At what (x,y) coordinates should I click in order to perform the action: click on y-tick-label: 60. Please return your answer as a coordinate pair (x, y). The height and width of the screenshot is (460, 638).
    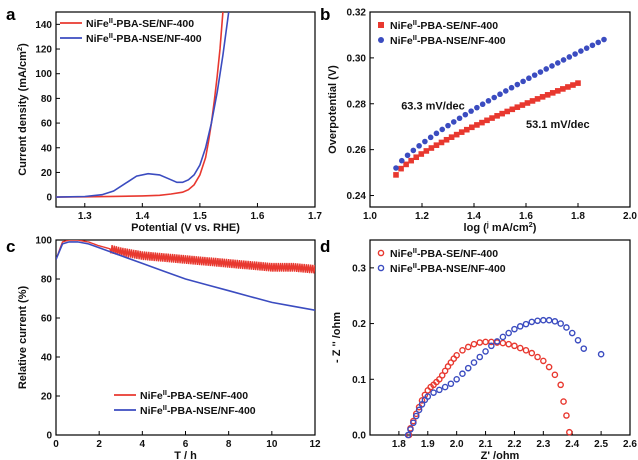
    Looking at the image, I should click on (47, 124).